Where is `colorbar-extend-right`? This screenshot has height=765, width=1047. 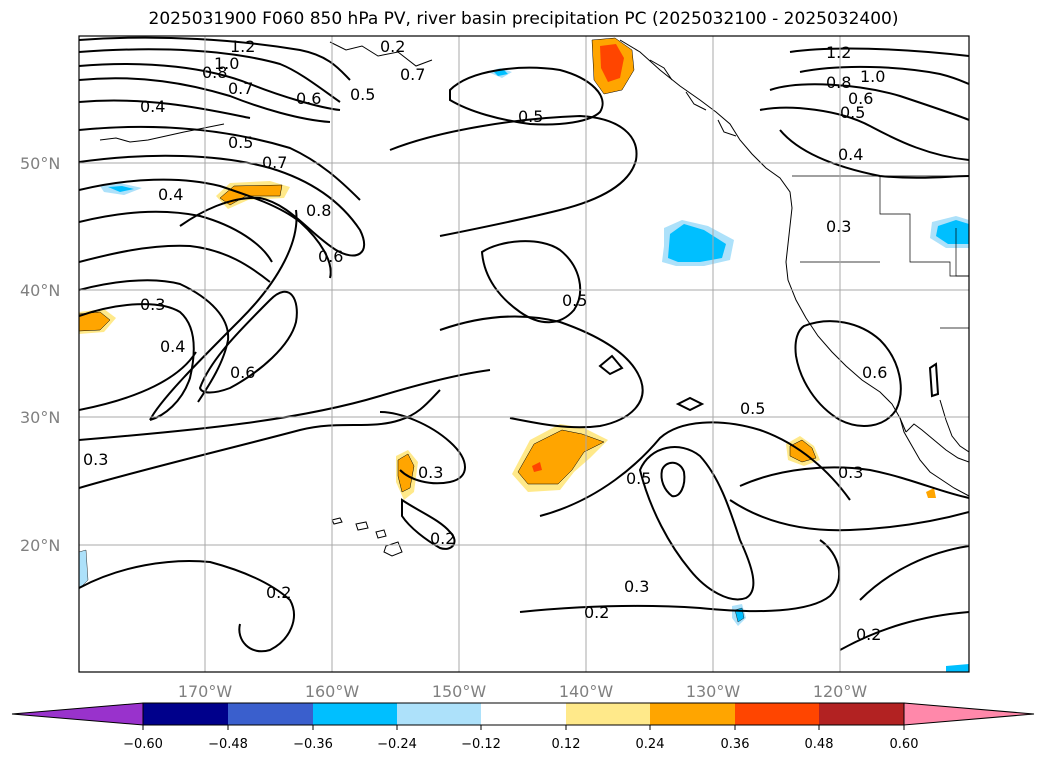 colorbar-extend-right is located at coordinates (969, 714).